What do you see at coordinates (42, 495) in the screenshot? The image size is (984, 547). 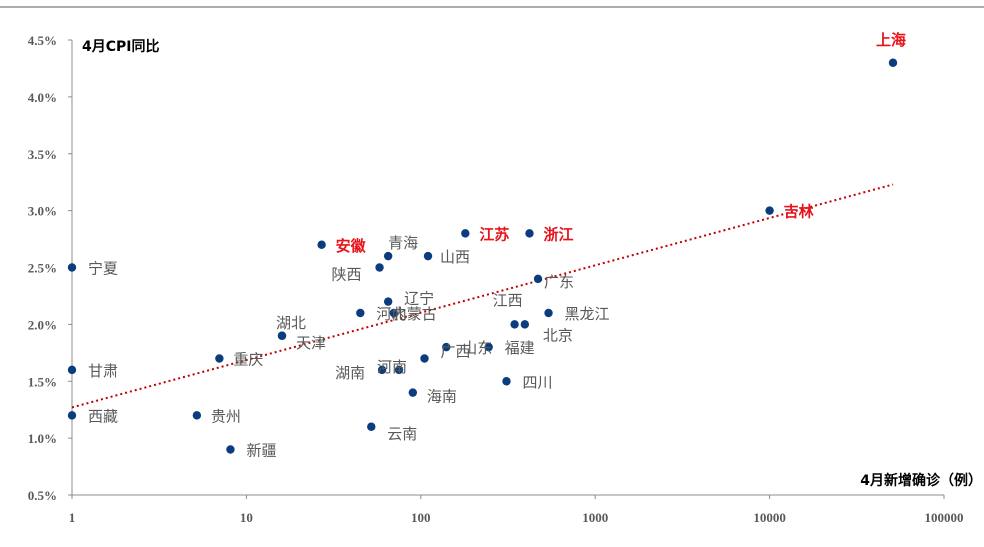 I see `y-tick-label: 0.5%` at bounding box center [42, 495].